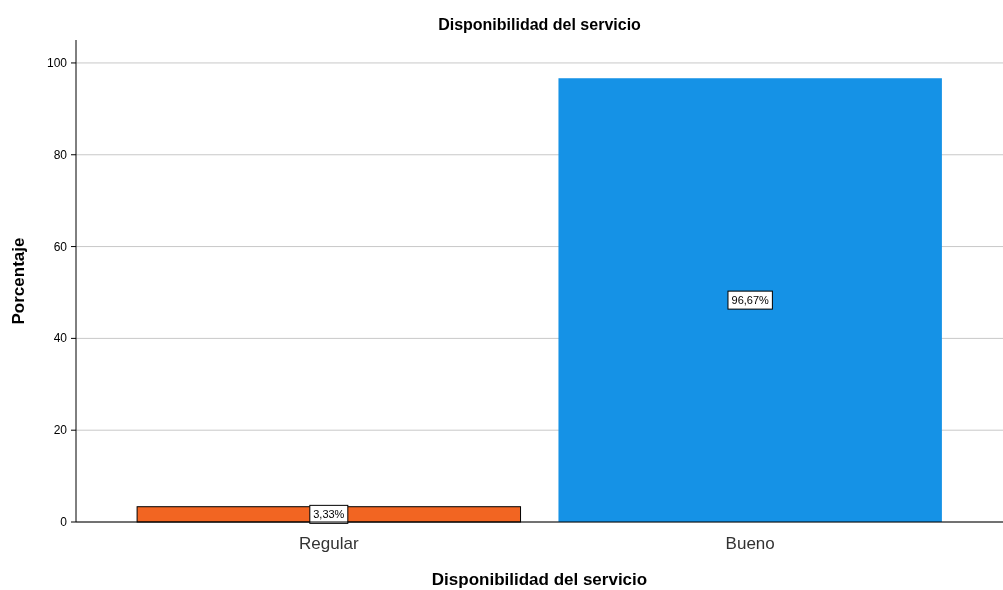 This screenshot has height=590, width=1003. What do you see at coordinates (750, 543) in the screenshot?
I see `x-tick-label: Bueno` at bounding box center [750, 543].